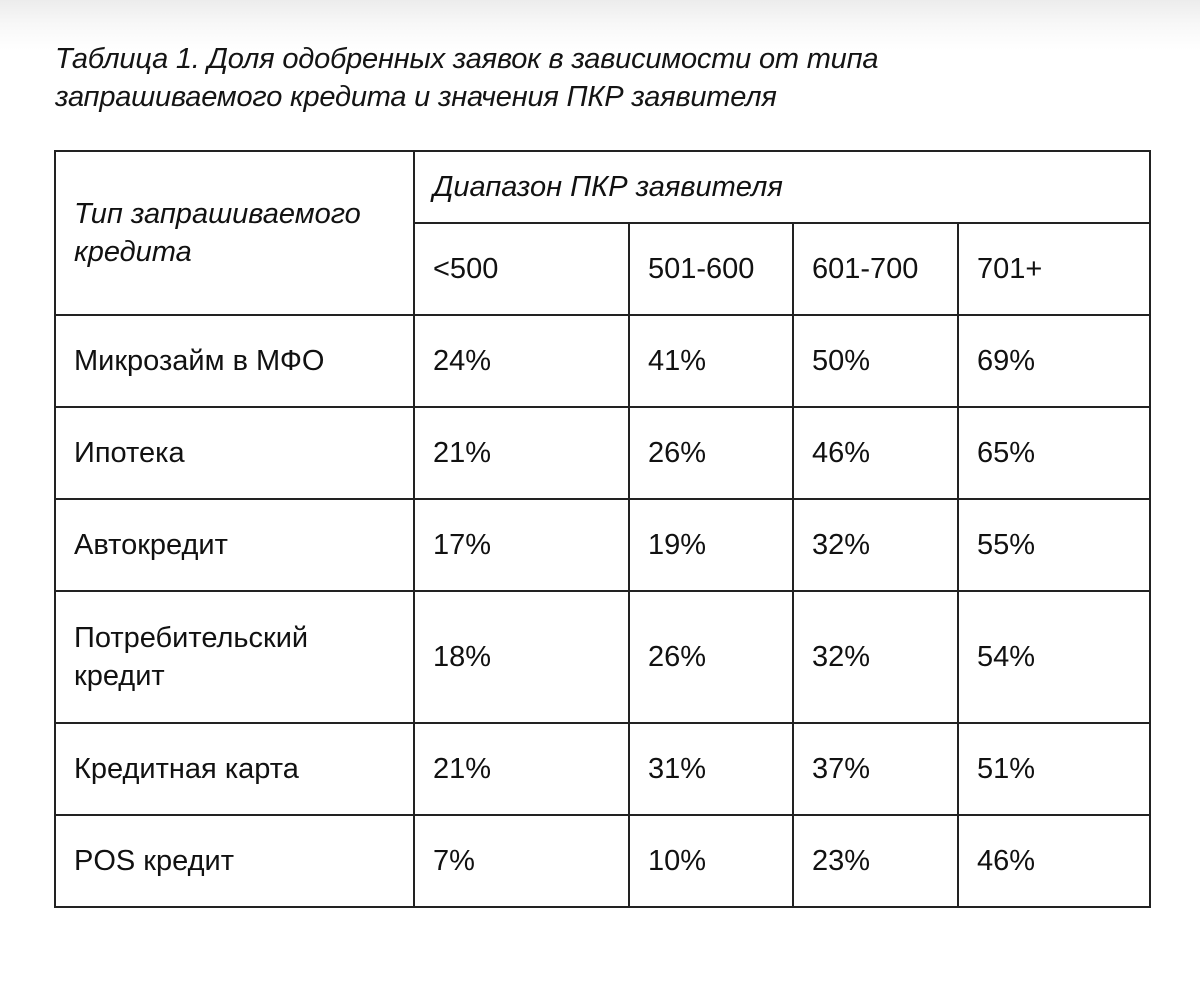 This screenshot has height=1000, width=1200. I want to click on table-cell: 17%, so click(521, 545).